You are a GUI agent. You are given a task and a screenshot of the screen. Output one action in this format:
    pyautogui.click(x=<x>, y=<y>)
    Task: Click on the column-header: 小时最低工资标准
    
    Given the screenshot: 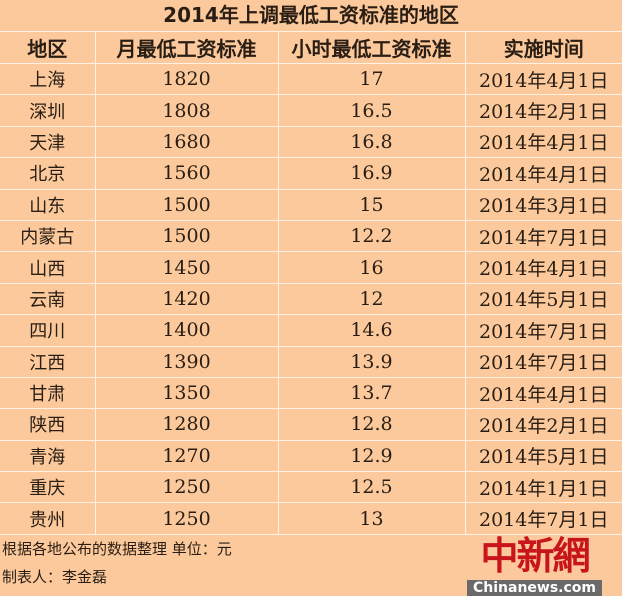 What is the action you would take?
    pyautogui.click(x=371, y=47)
    